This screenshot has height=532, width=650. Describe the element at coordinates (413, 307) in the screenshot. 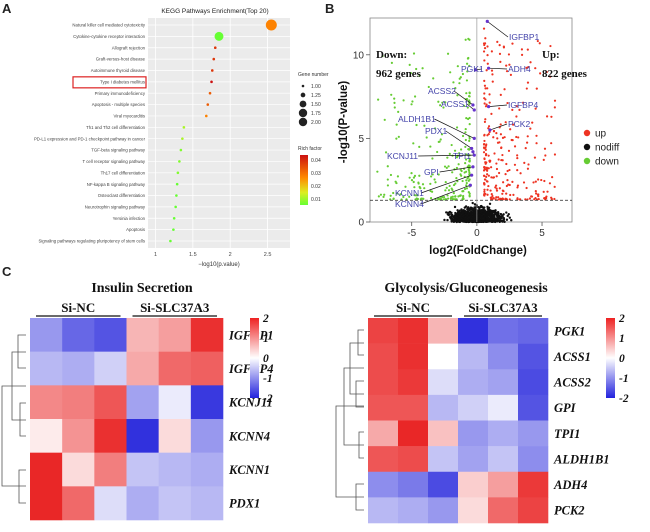

I see `heatmap-group-label: Si-NC` at that location.